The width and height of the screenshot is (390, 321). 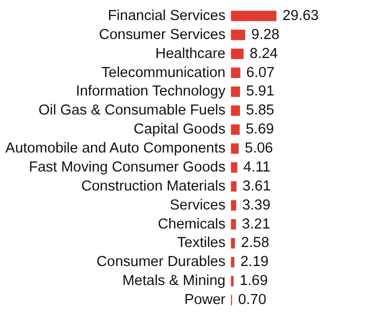 I want to click on data-label: 29.63, so click(x=300, y=16).